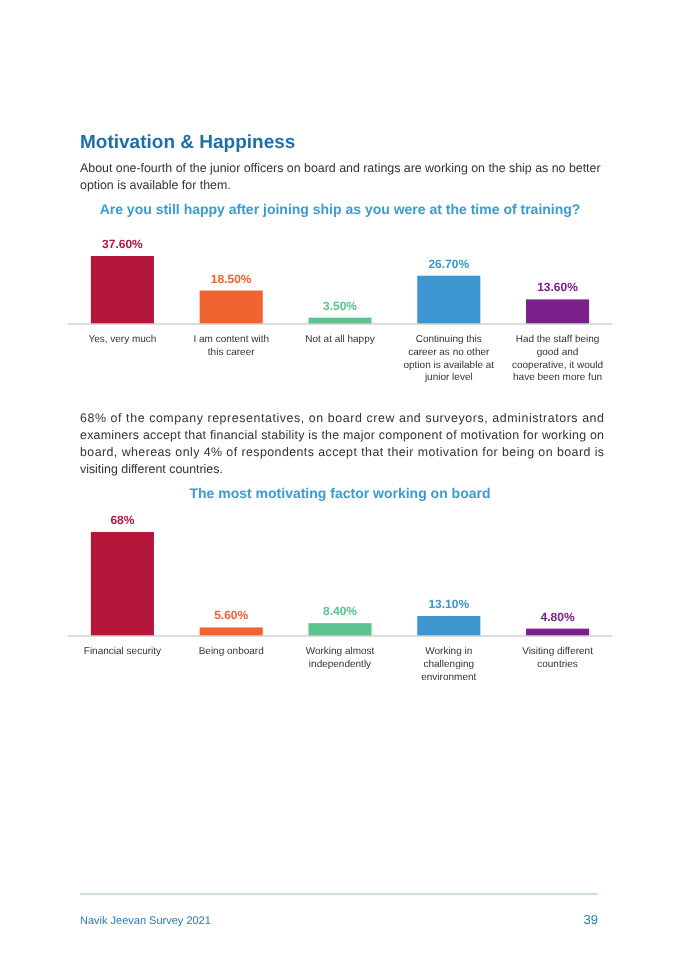 The image size is (678, 960). What do you see at coordinates (188, 143) in the screenshot?
I see `text: Motivation & Happiness` at bounding box center [188, 143].